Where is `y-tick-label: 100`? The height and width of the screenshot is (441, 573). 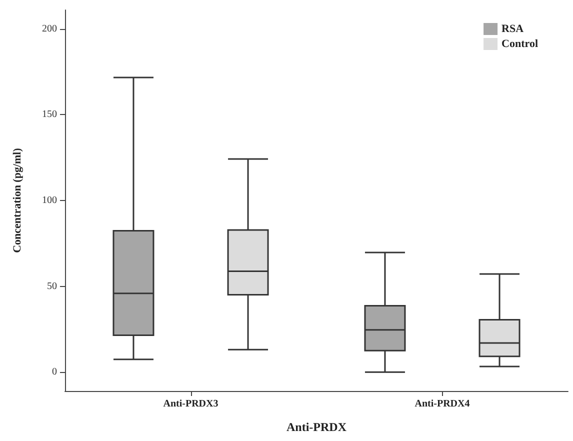
y-tick-label: 100 is located at coordinates (49, 200).